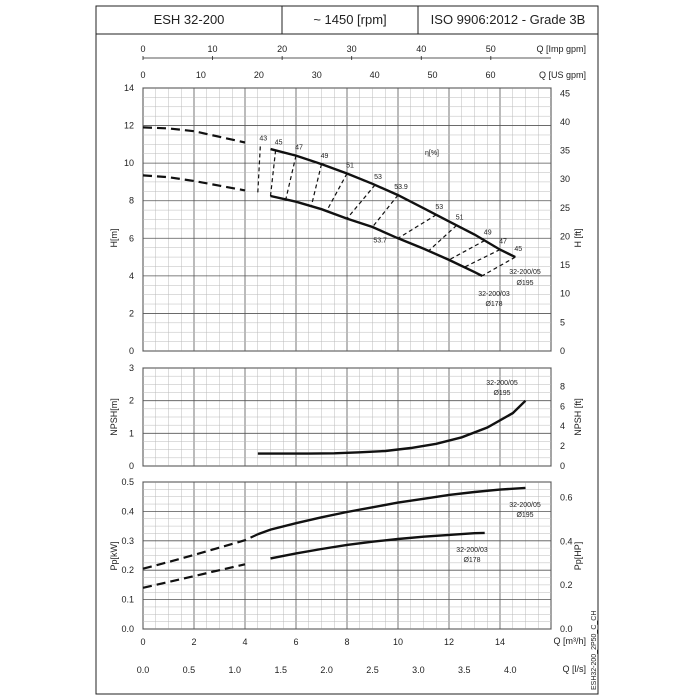  What do you see at coordinates (562, 386) in the screenshot?
I see `npsh-ft-tick: 8` at bounding box center [562, 386].